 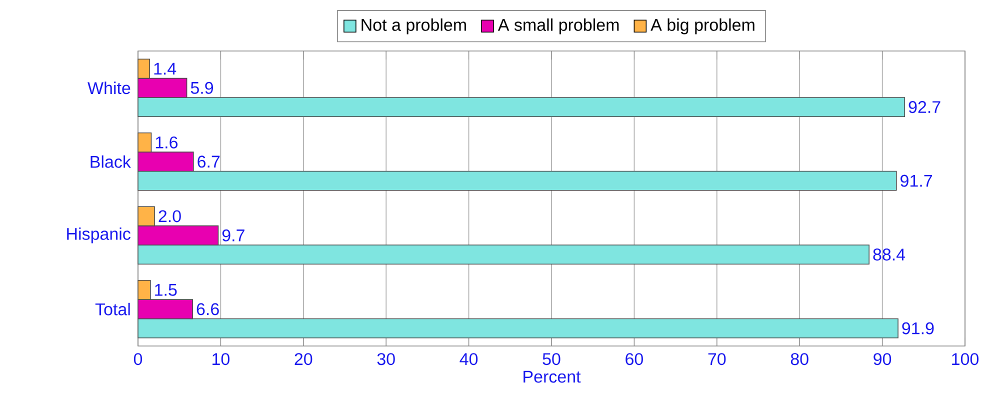 I want to click on x-tick-label: 80, so click(x=799, y=359).